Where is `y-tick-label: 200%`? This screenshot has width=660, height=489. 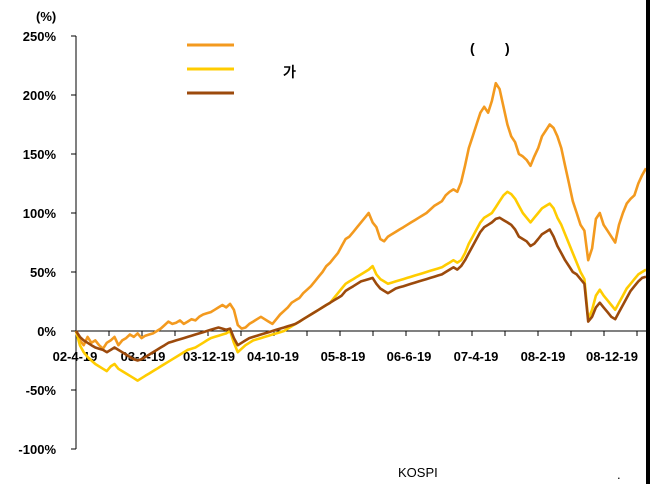
y-tick-label: 200% is located at coordinates (40, 95).